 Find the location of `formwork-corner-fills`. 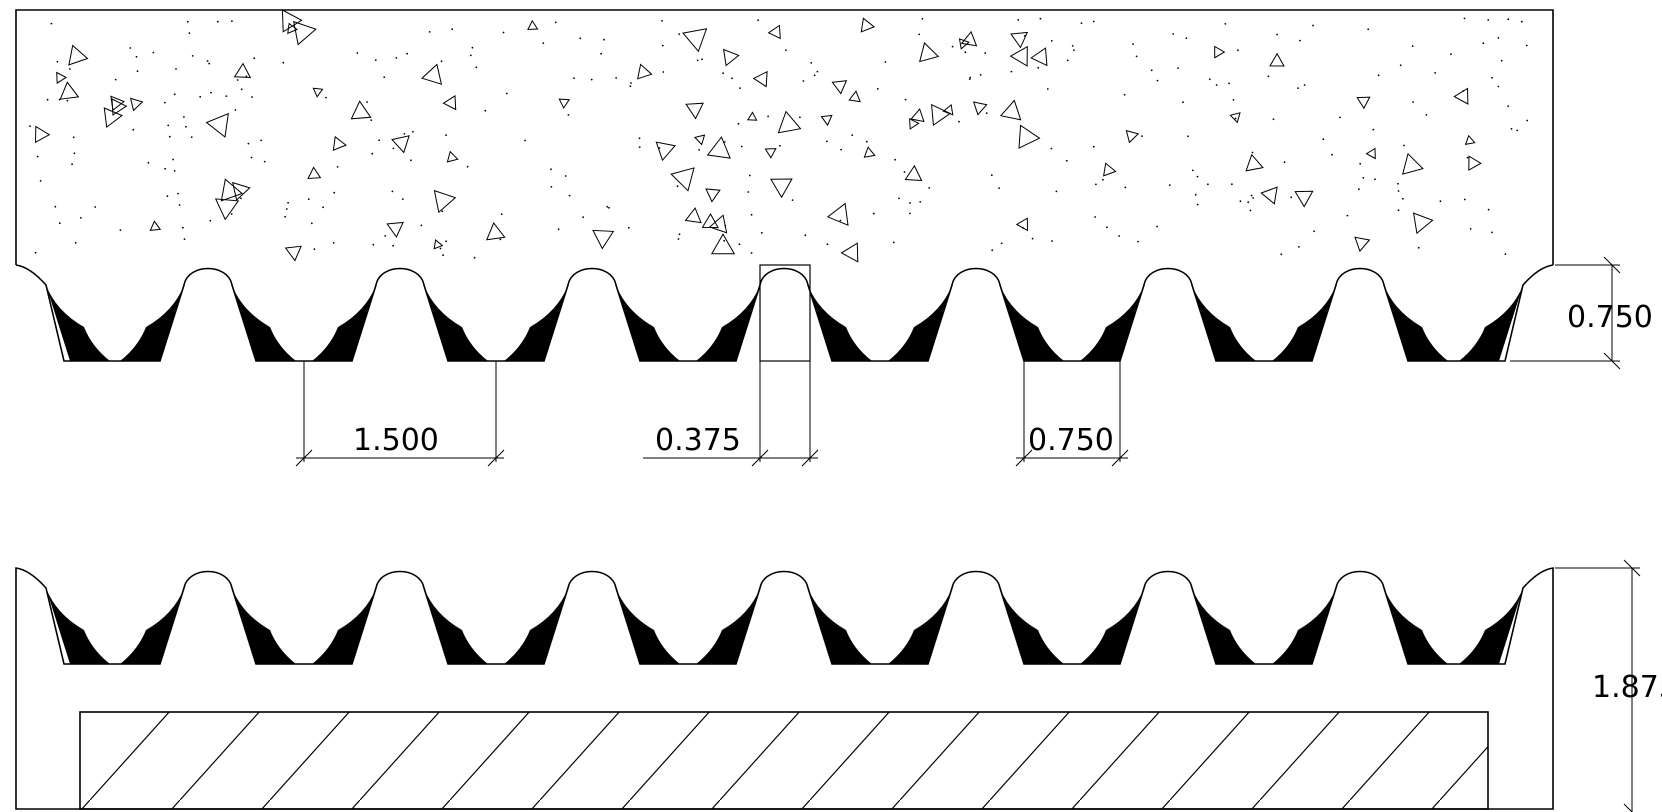

formwork-corner-fills is located at coordinates (784, 626).